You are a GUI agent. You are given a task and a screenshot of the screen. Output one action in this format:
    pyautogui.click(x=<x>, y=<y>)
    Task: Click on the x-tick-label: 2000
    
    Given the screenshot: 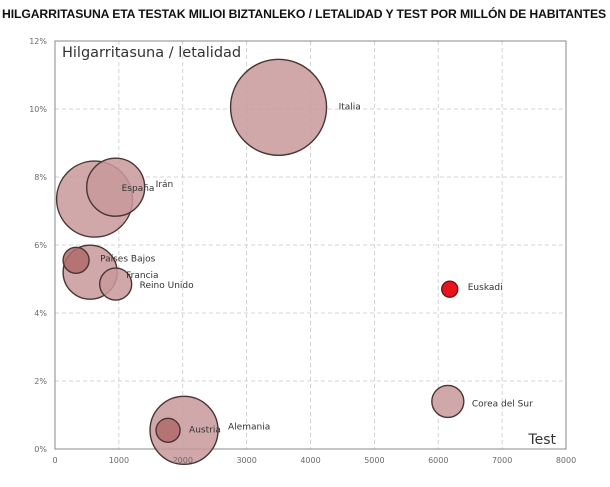 What is the action you would take?
    pyautogui.click(x=183, y=460)
    